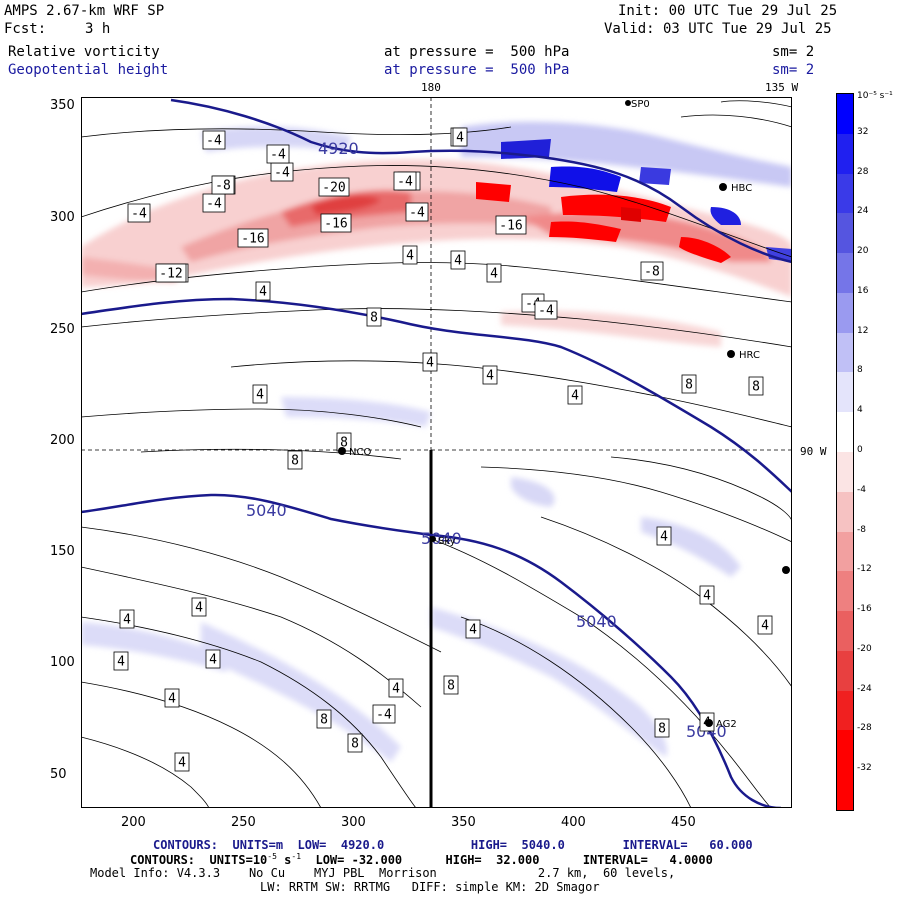 The image size is (900, 900). Describe the element at coordinates (860, 410) in the screenshot. I see `colorbar-tick-label: 4` at that location.